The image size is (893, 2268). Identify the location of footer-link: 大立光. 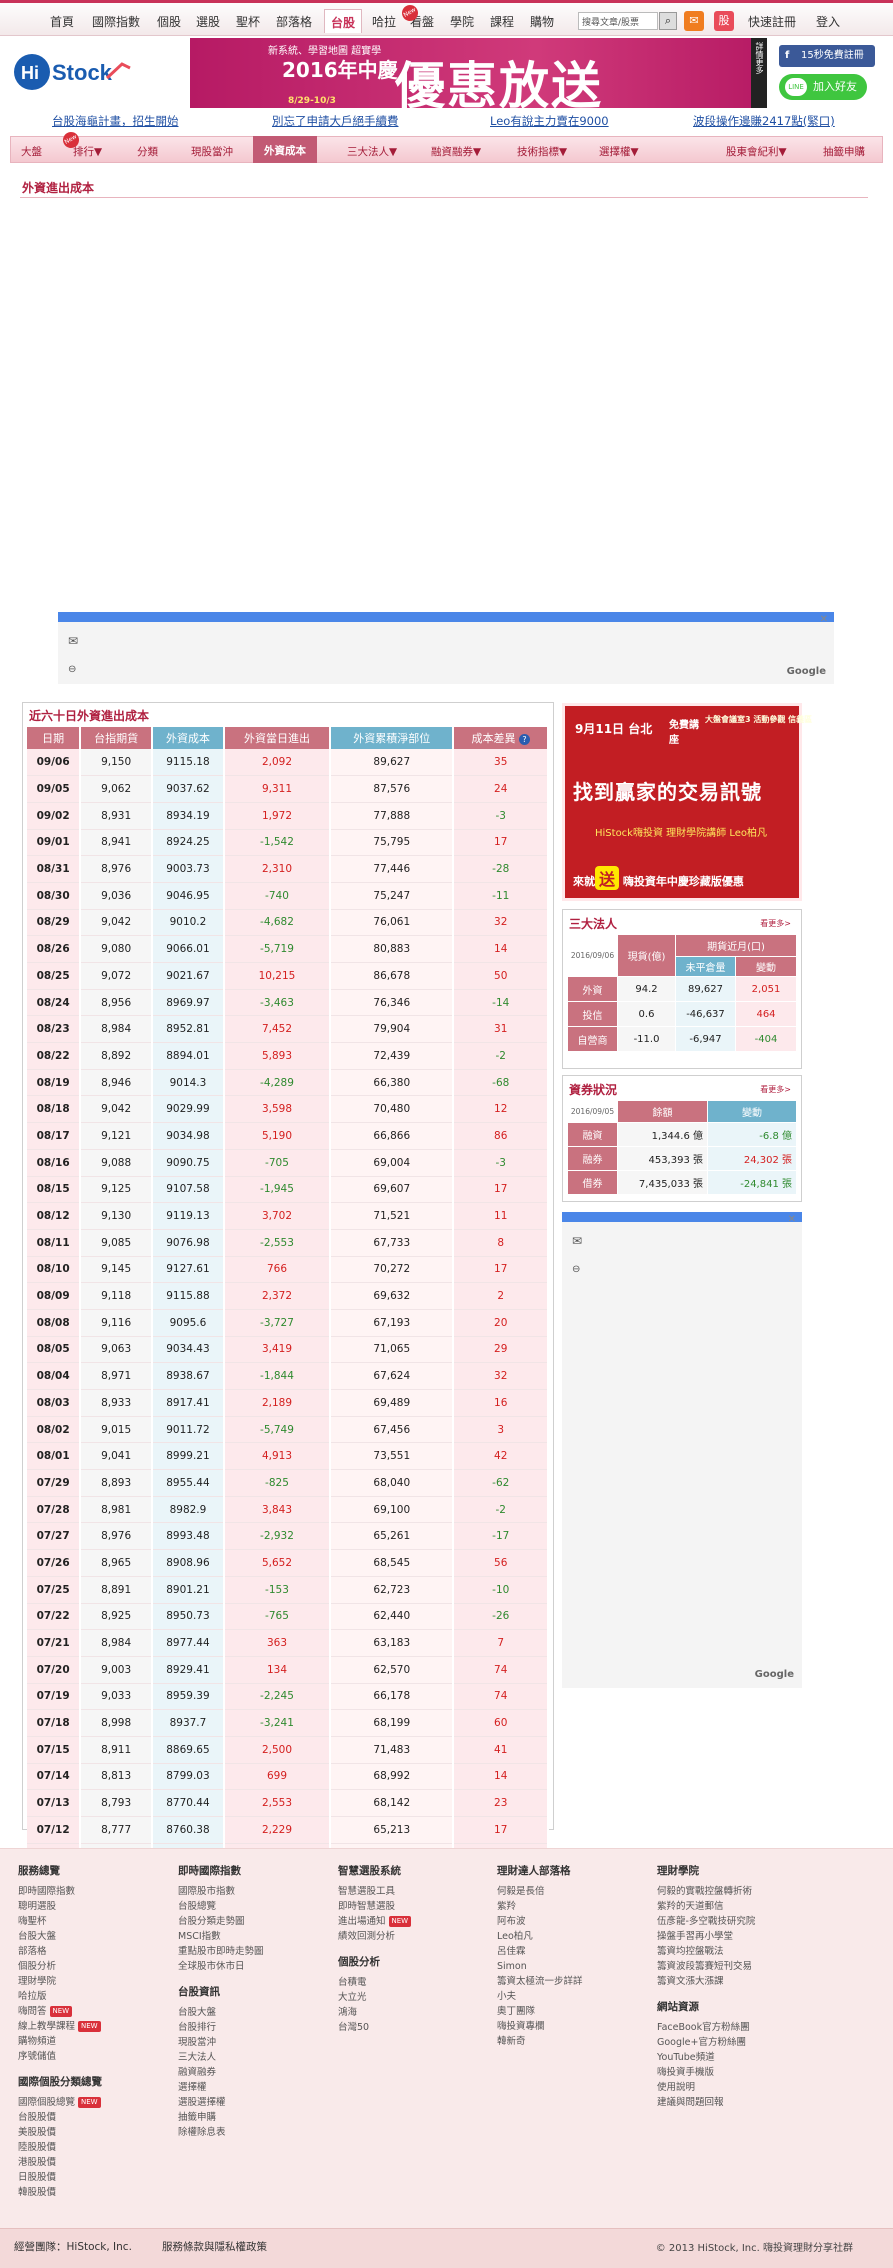
(352, 1997).